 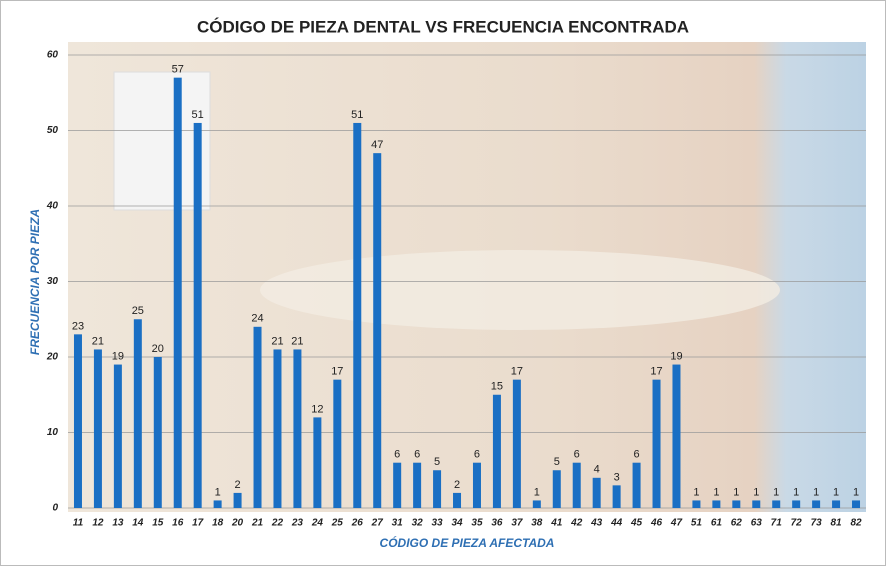 What do you see at coordinates (757, 523) in the screenshot?
I see `x-tick-label: 63` at bounding box center [757, 523].